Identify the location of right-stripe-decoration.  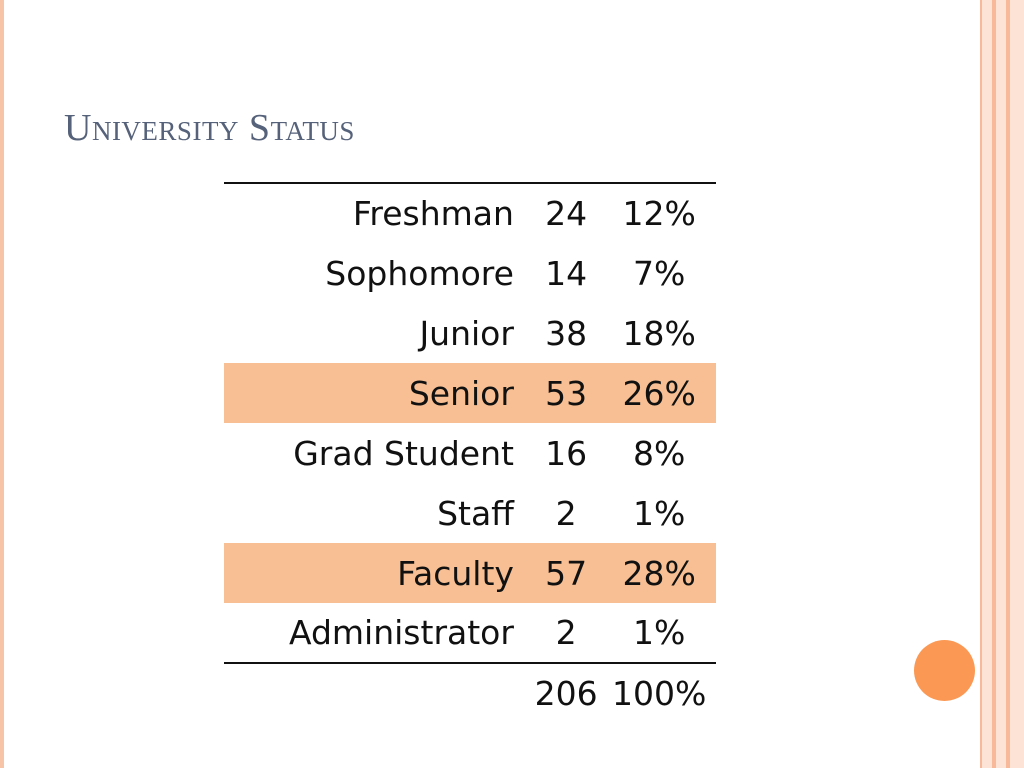
(1002, 384).